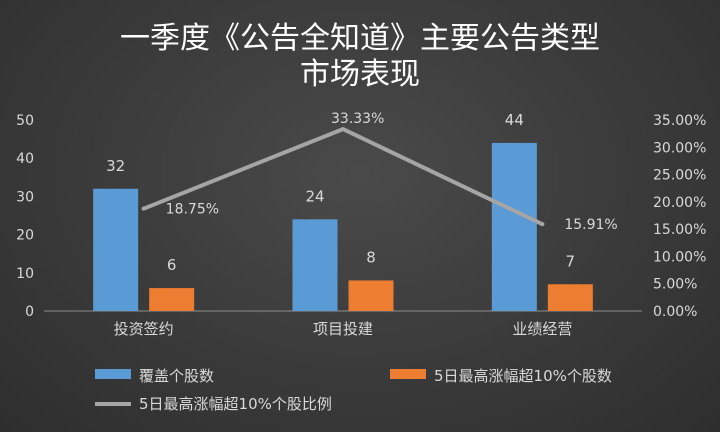  I want to click on chart-title: 一季度《公告全知道》主要公告类型, so click(360, 38).